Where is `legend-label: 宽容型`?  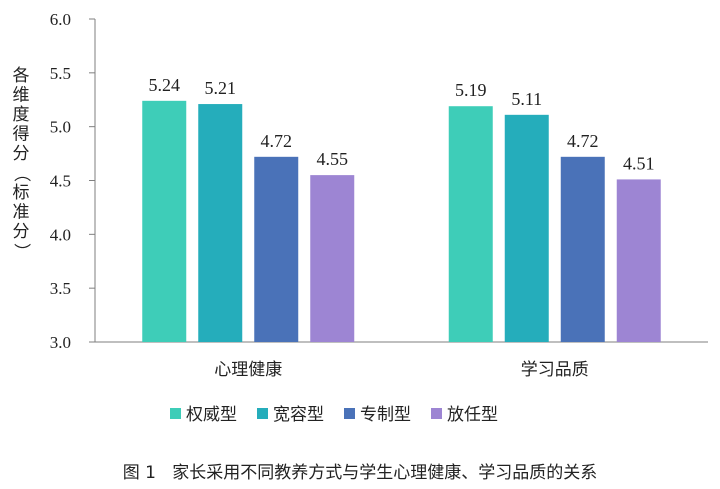
legend-label: 宽容型 is located at coordinates (298, 415).